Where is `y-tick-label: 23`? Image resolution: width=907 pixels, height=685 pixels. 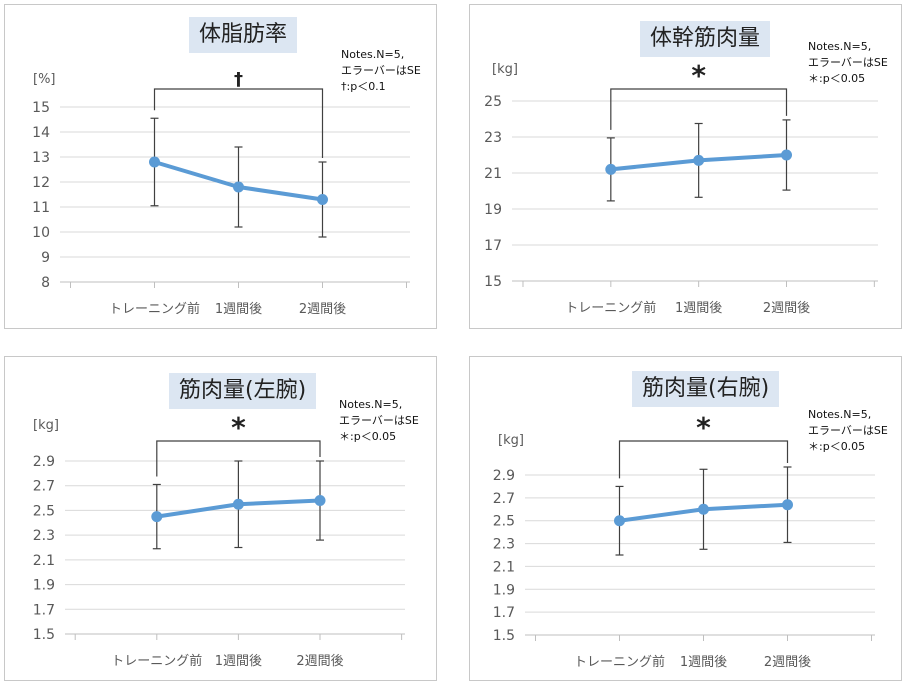
y-tick-label: 23 is located at coordinates (493, 138).